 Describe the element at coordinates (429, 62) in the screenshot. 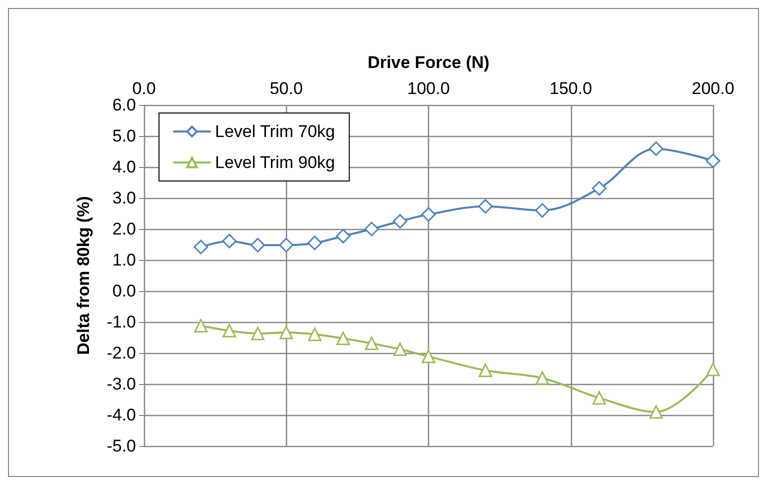

I see `x-axis-title: Drive Force (N)` at that location.